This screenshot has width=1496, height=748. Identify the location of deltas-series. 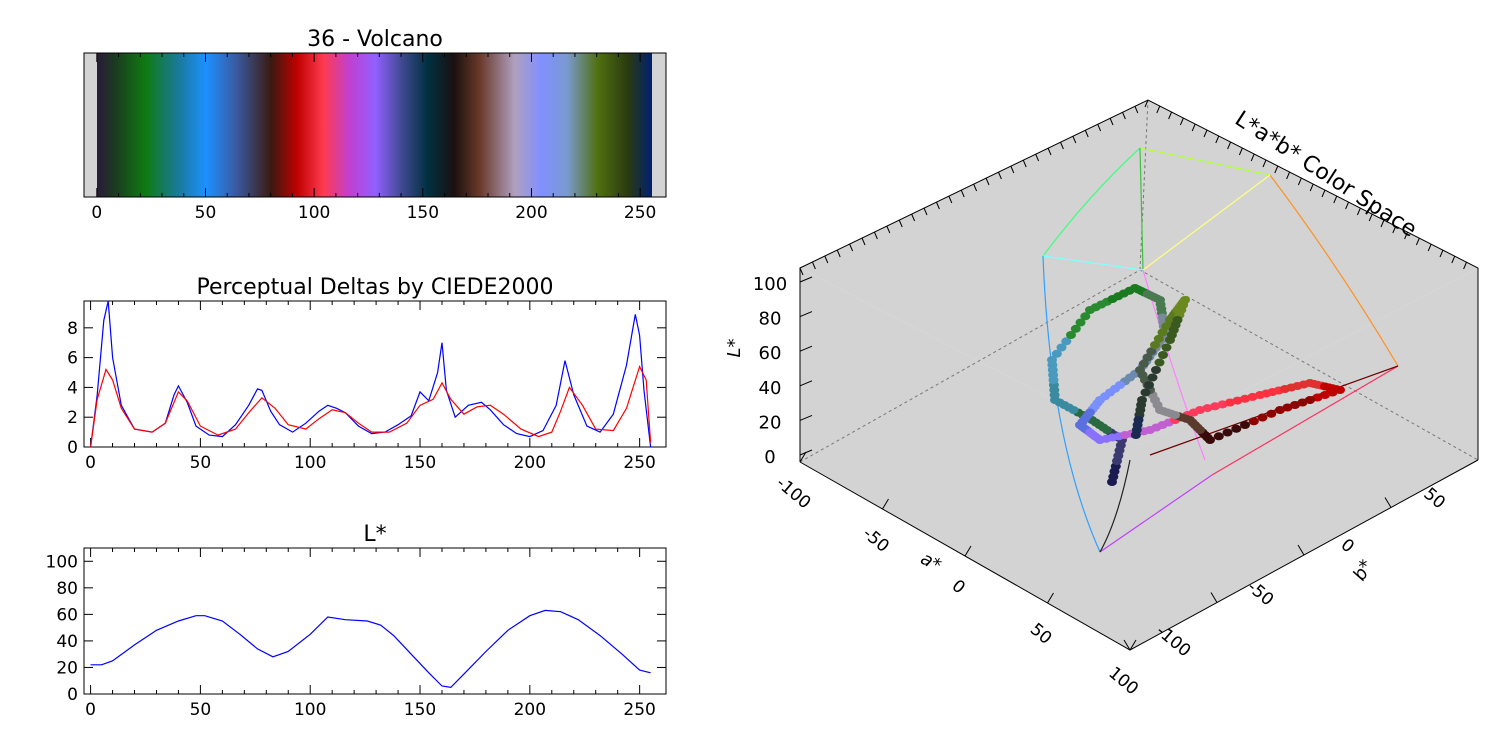
(371, 374).